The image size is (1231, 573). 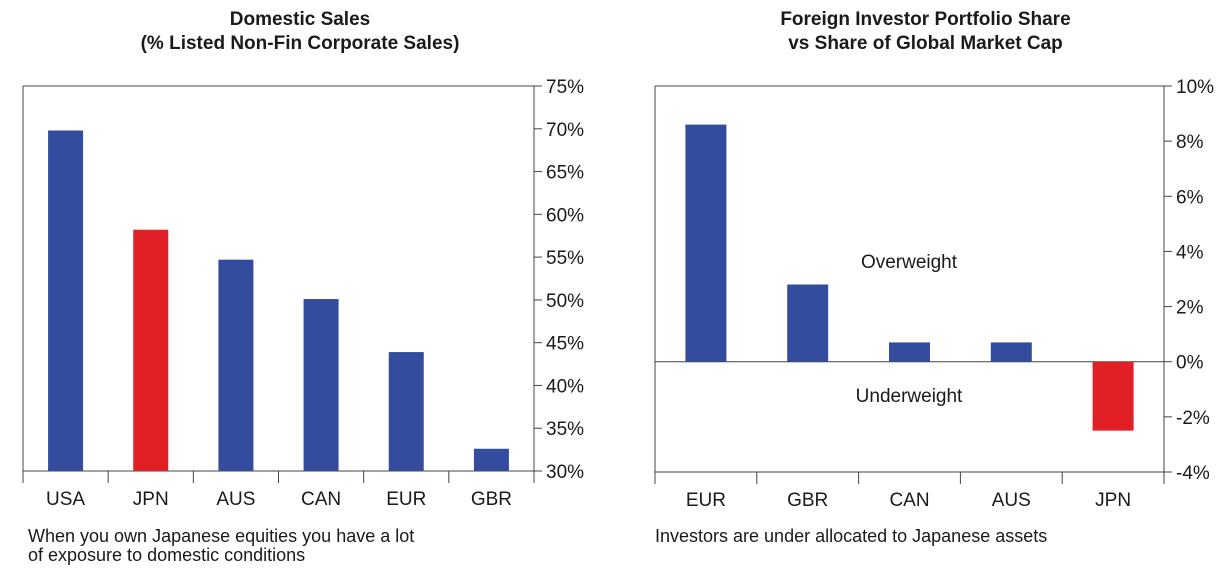 What do you see at coordinates (1190, 252) in the screenshot?
I see `y-tick-label: 4%` at bounding box center [1190, 252].